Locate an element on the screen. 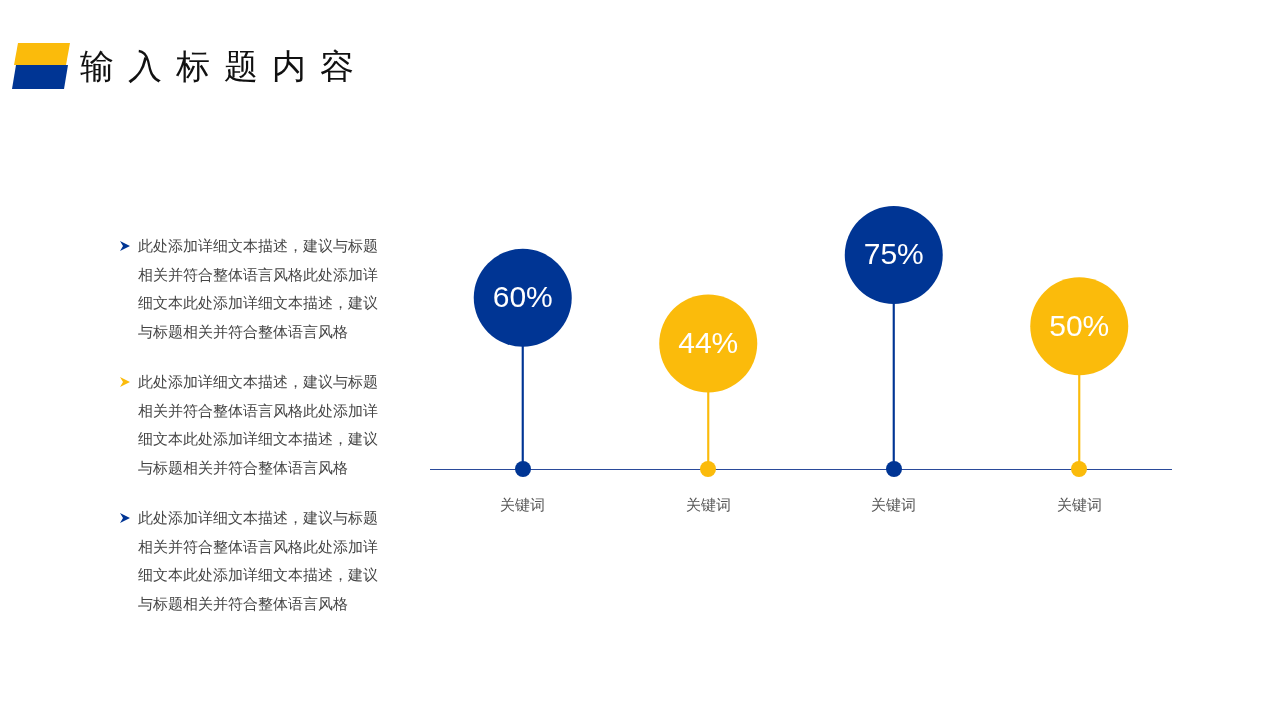 Image resolution: width=1280 pixels, height=720 pixels. chart-title: 输入标题内容 is located at coordinates (224, 66).